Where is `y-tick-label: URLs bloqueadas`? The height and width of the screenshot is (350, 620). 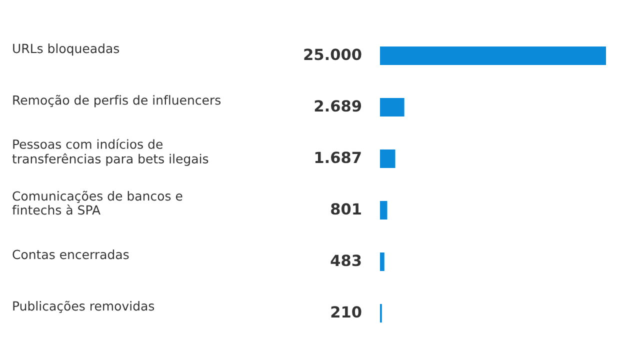 y-tick-label: URLs bloqueadas is located at coordinates (66, 50).